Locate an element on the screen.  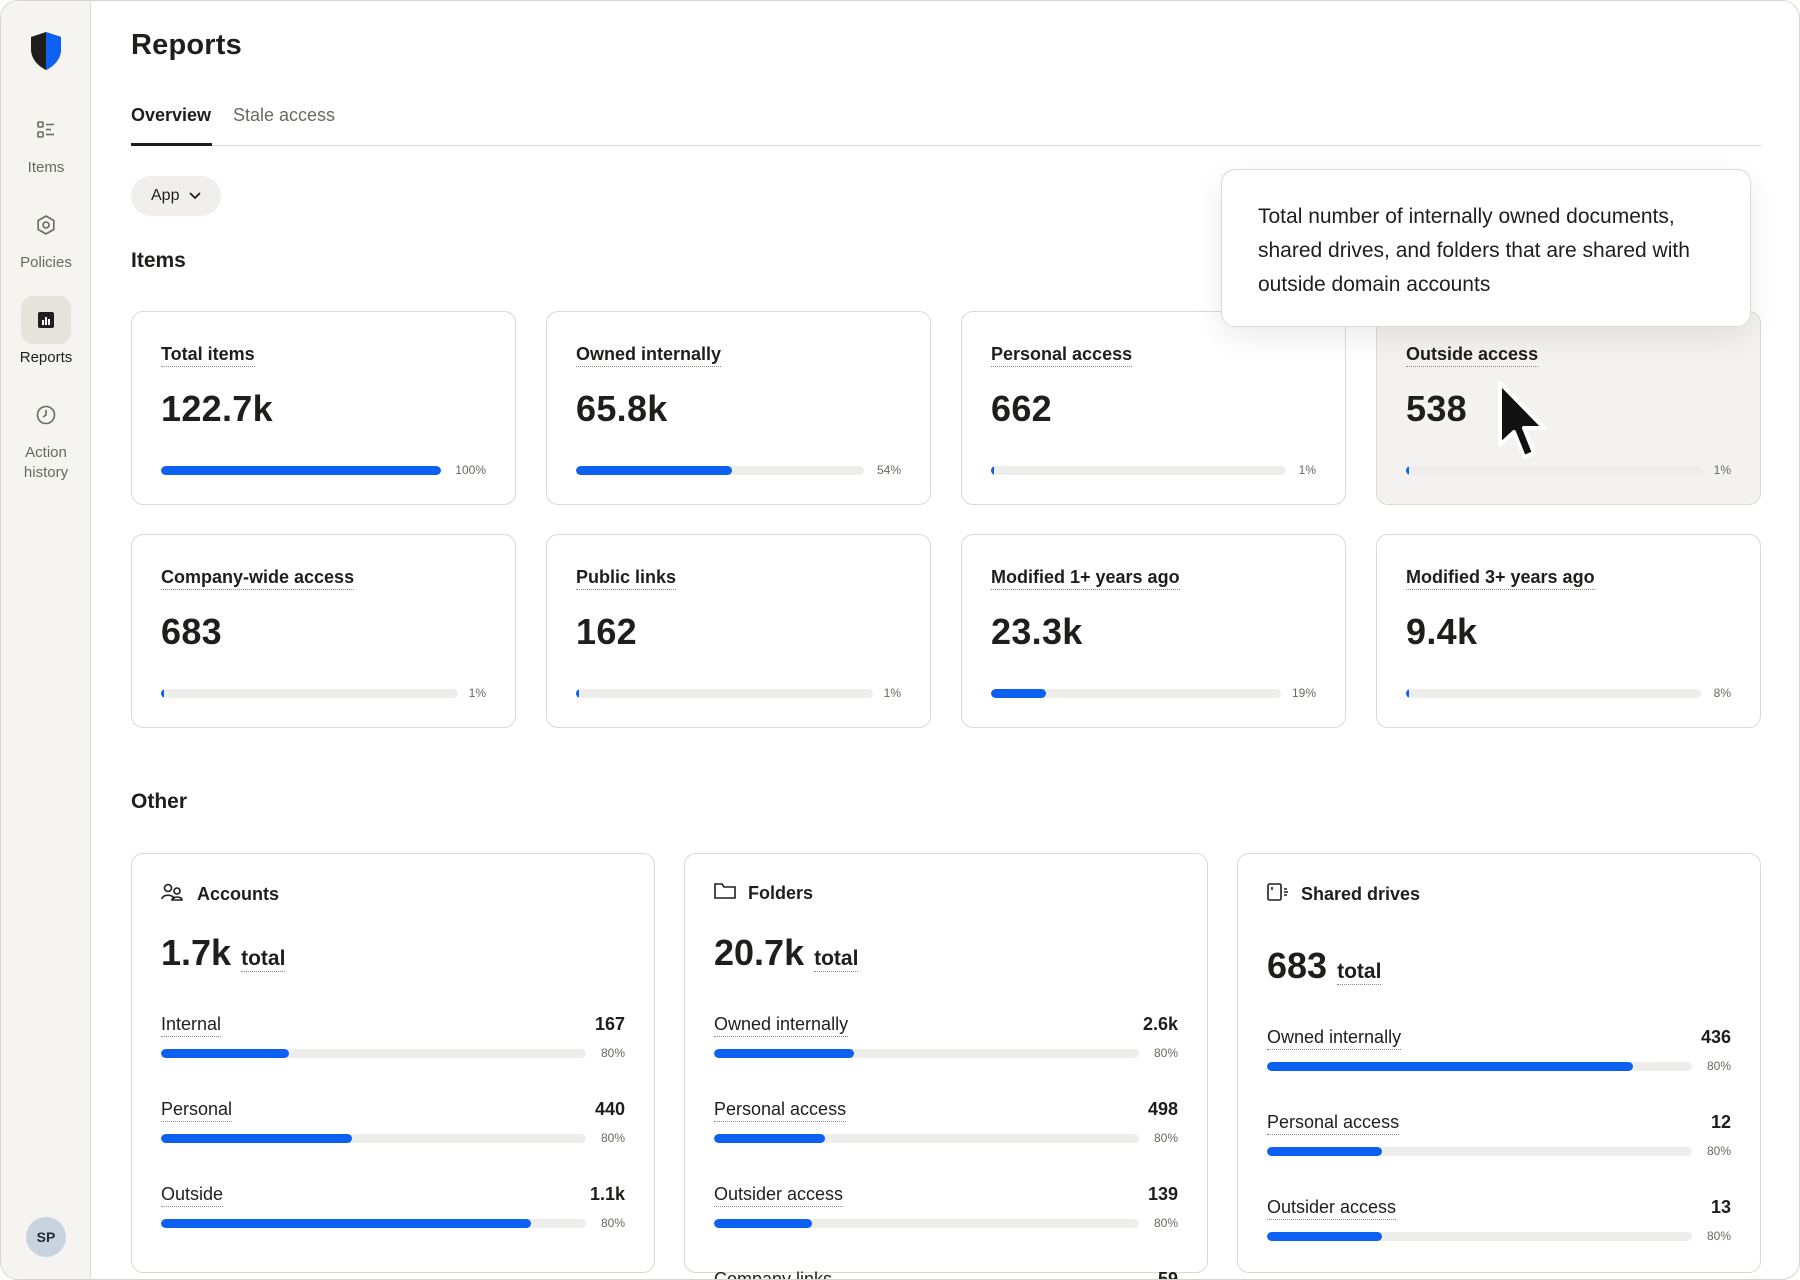
active-tab-indicator is located at coordinates (171, 144).